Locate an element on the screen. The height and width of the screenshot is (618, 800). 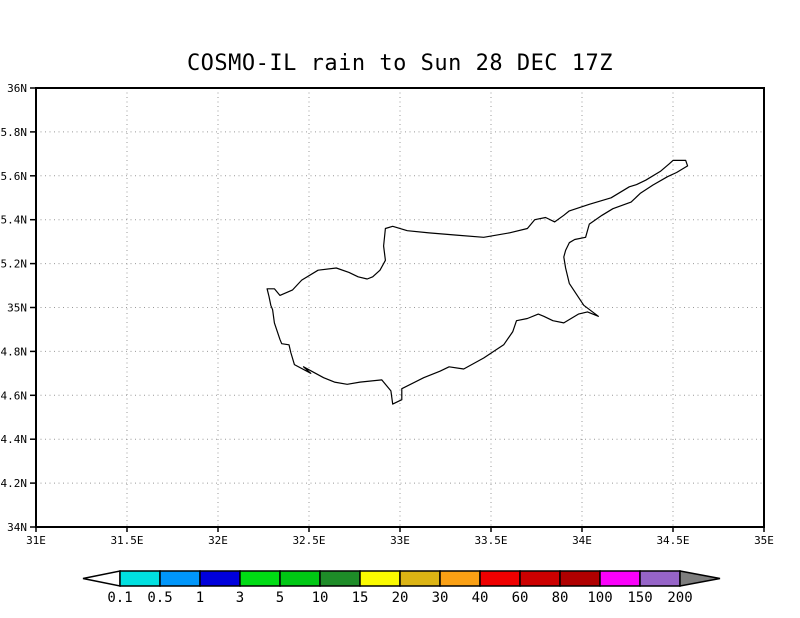
y-tick-label: 35N is located at coordinates (17, 308).